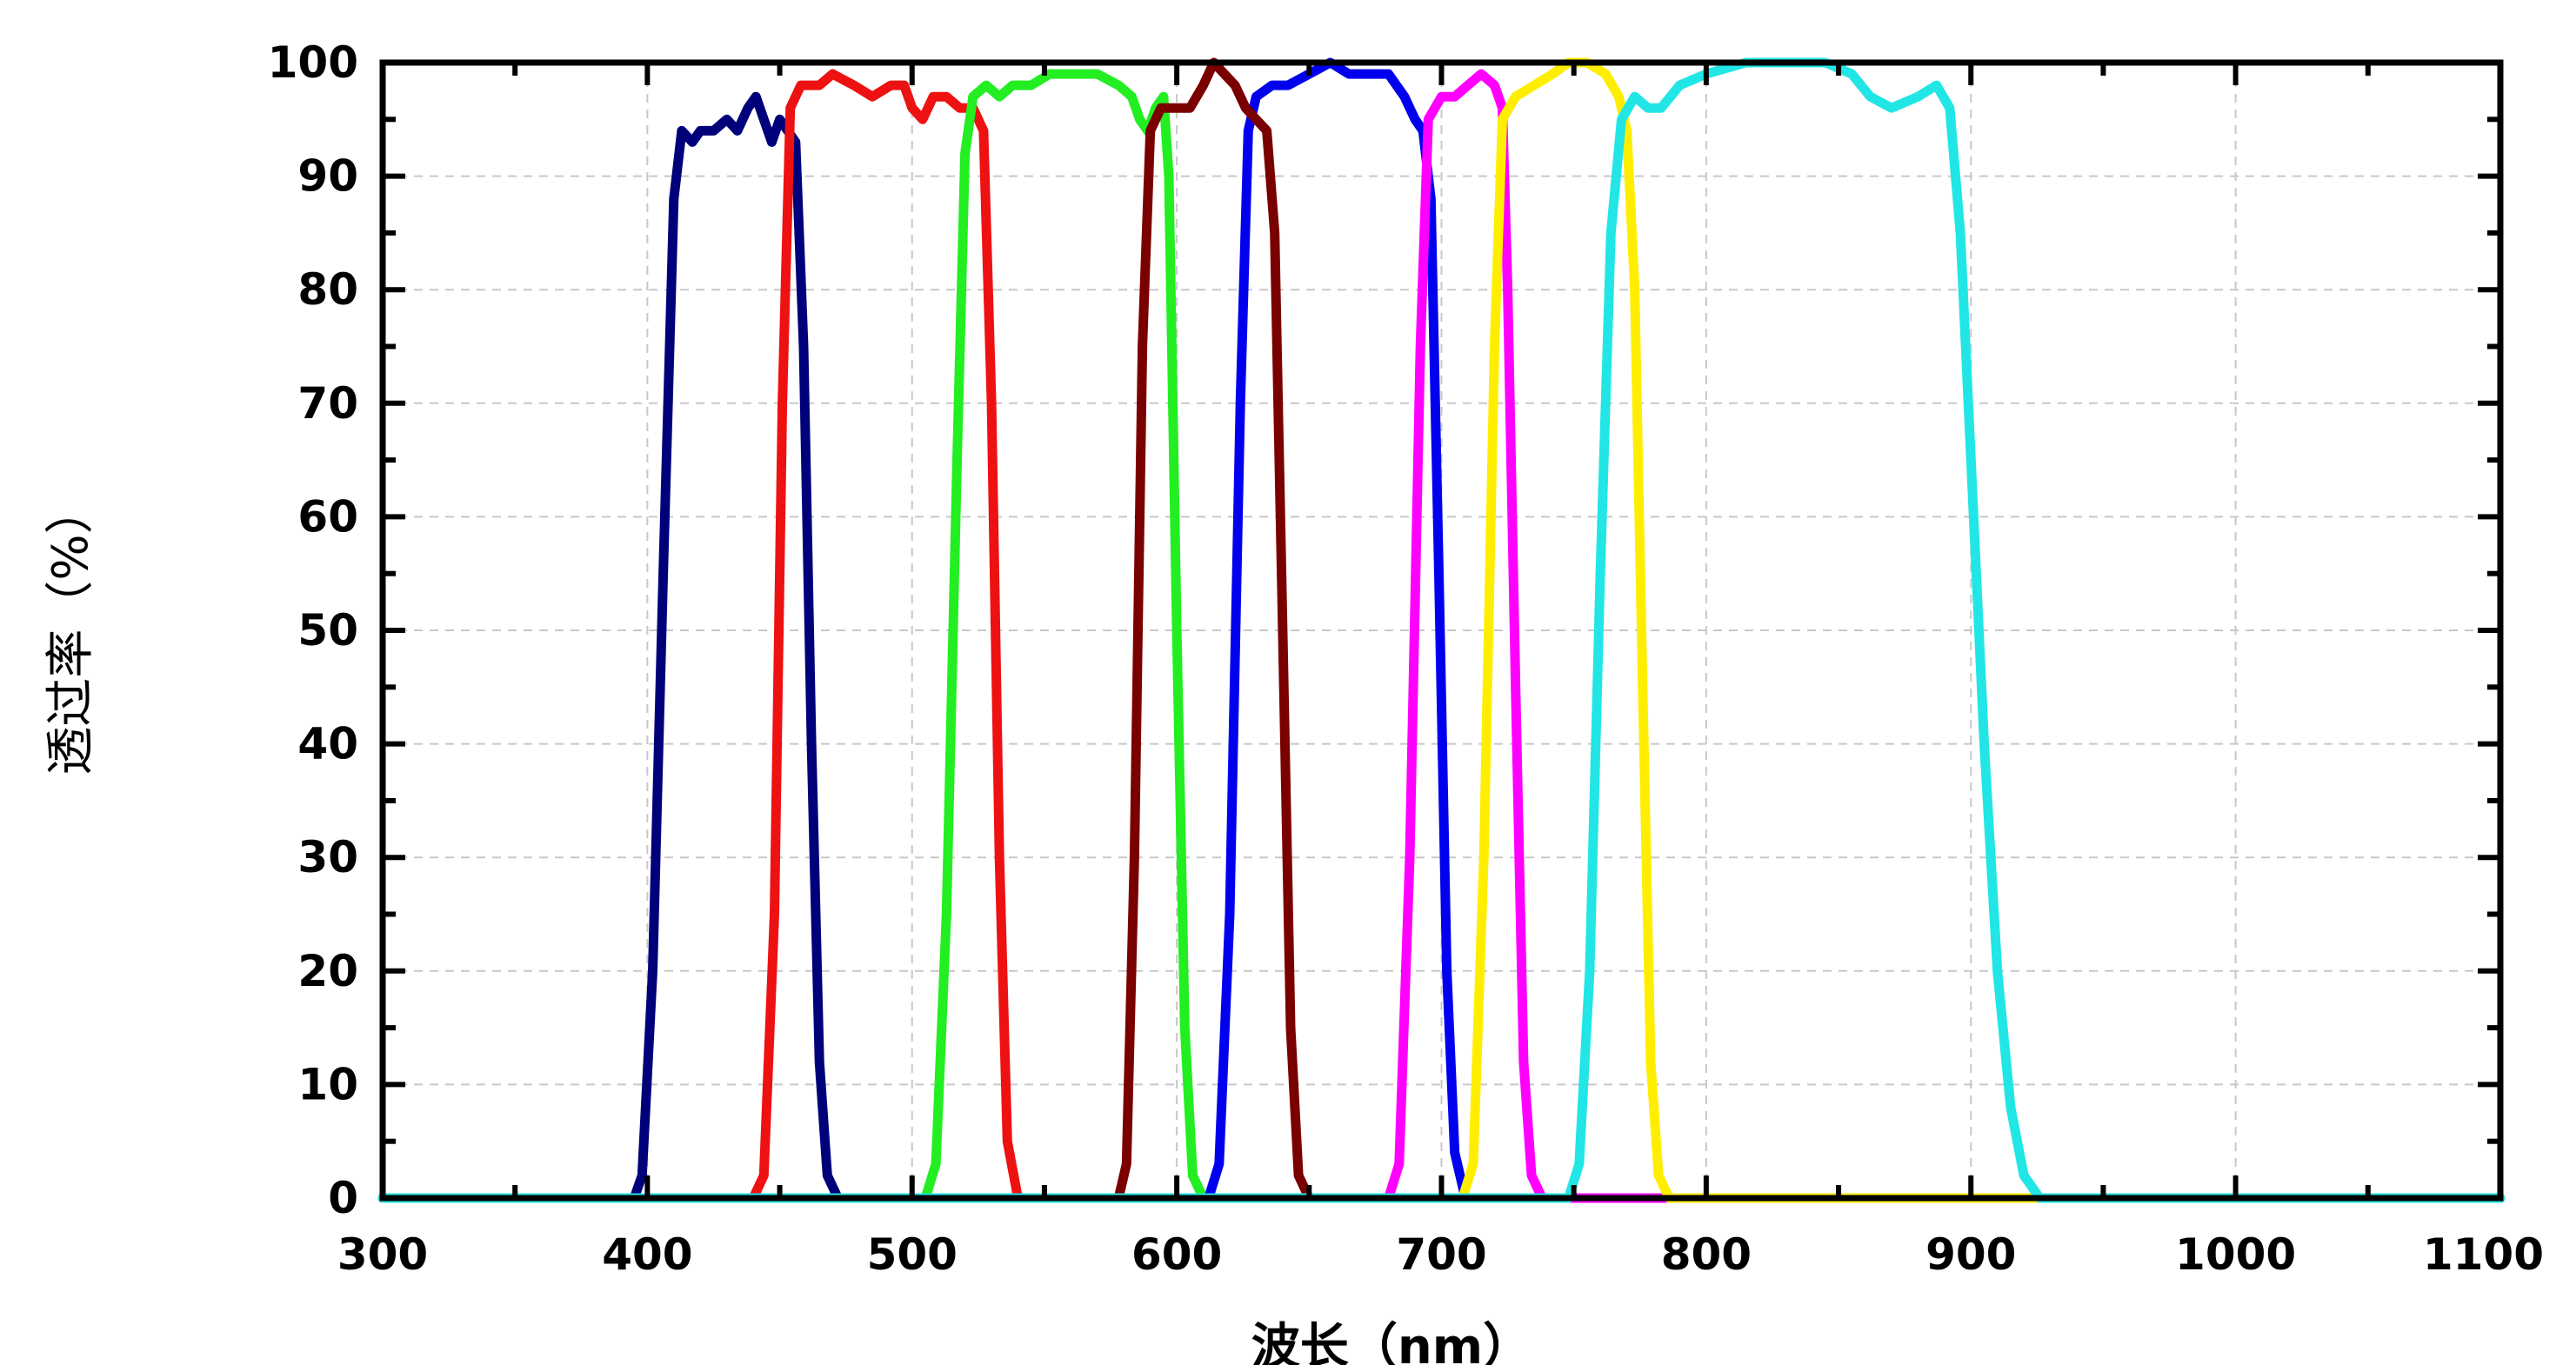 This screenshot has height=1365, width=2576. I want to click on y-tick-label: 20, so click(327, 971).